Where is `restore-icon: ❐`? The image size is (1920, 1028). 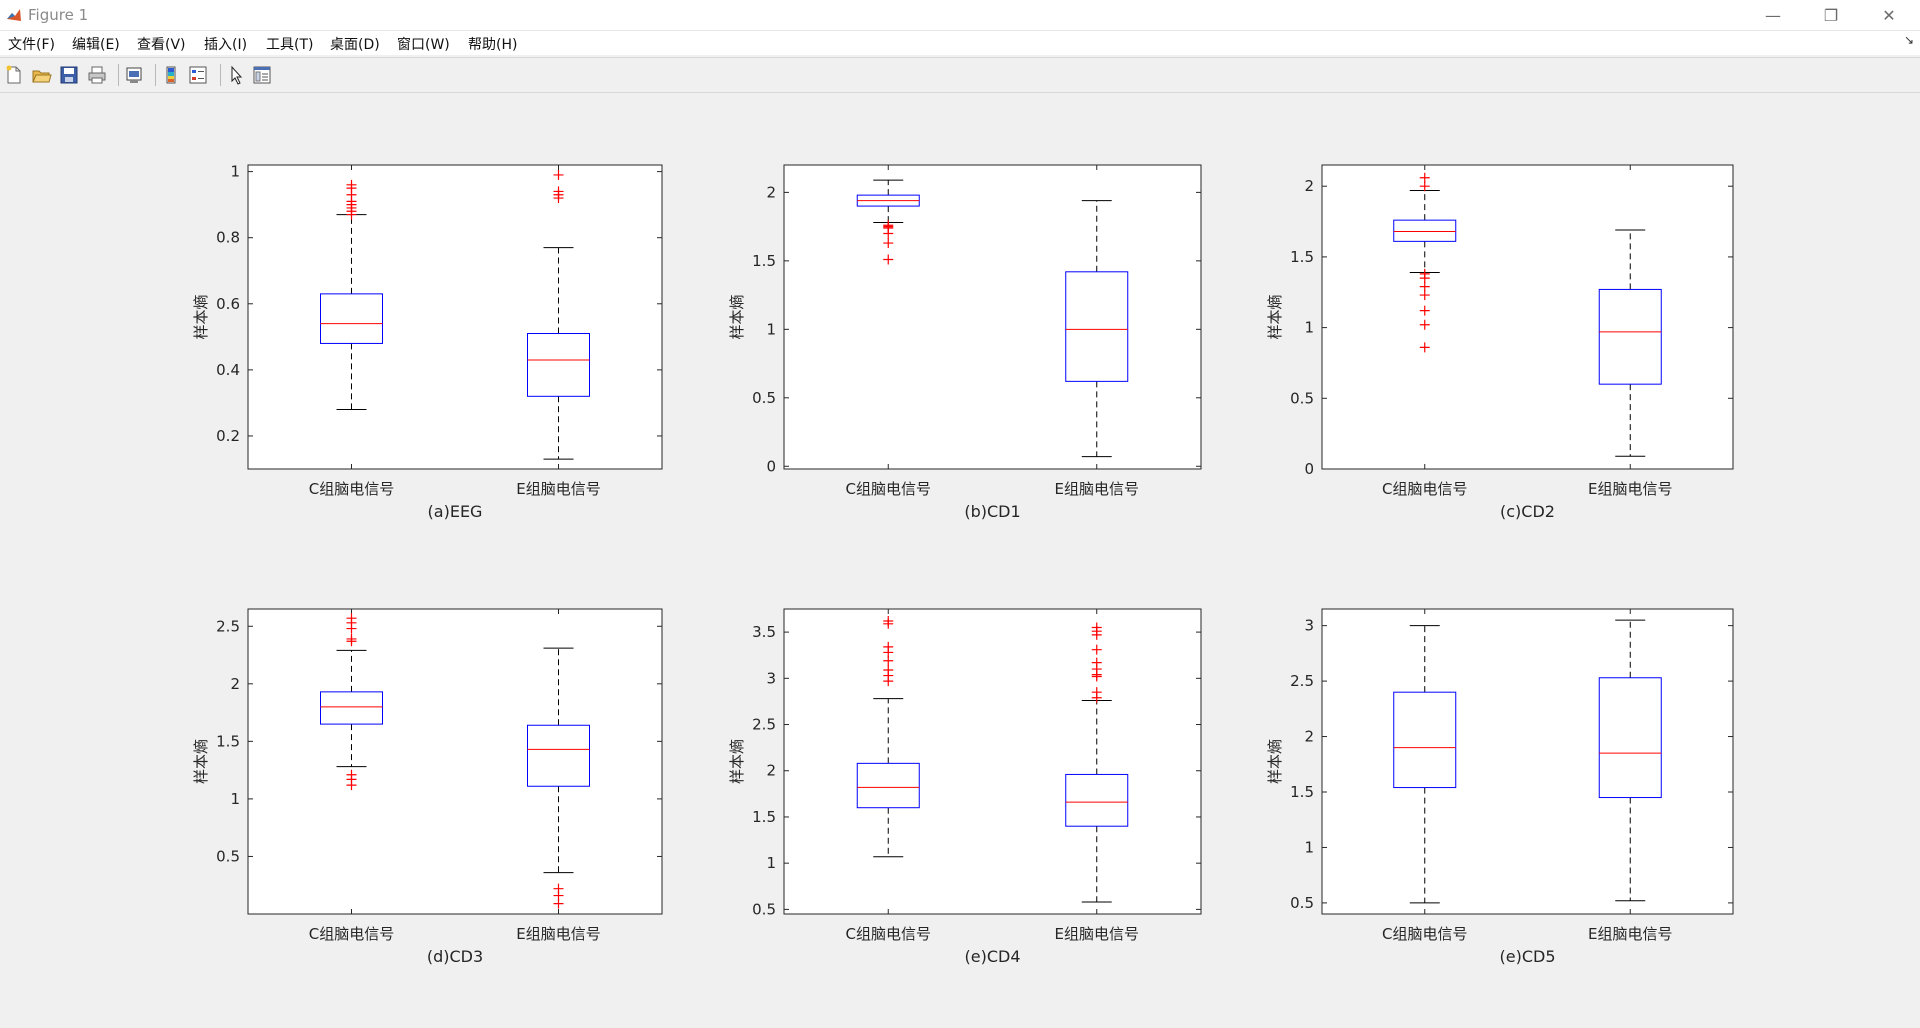 restore-icon: ❐ is located at coordinates (1831, 15).